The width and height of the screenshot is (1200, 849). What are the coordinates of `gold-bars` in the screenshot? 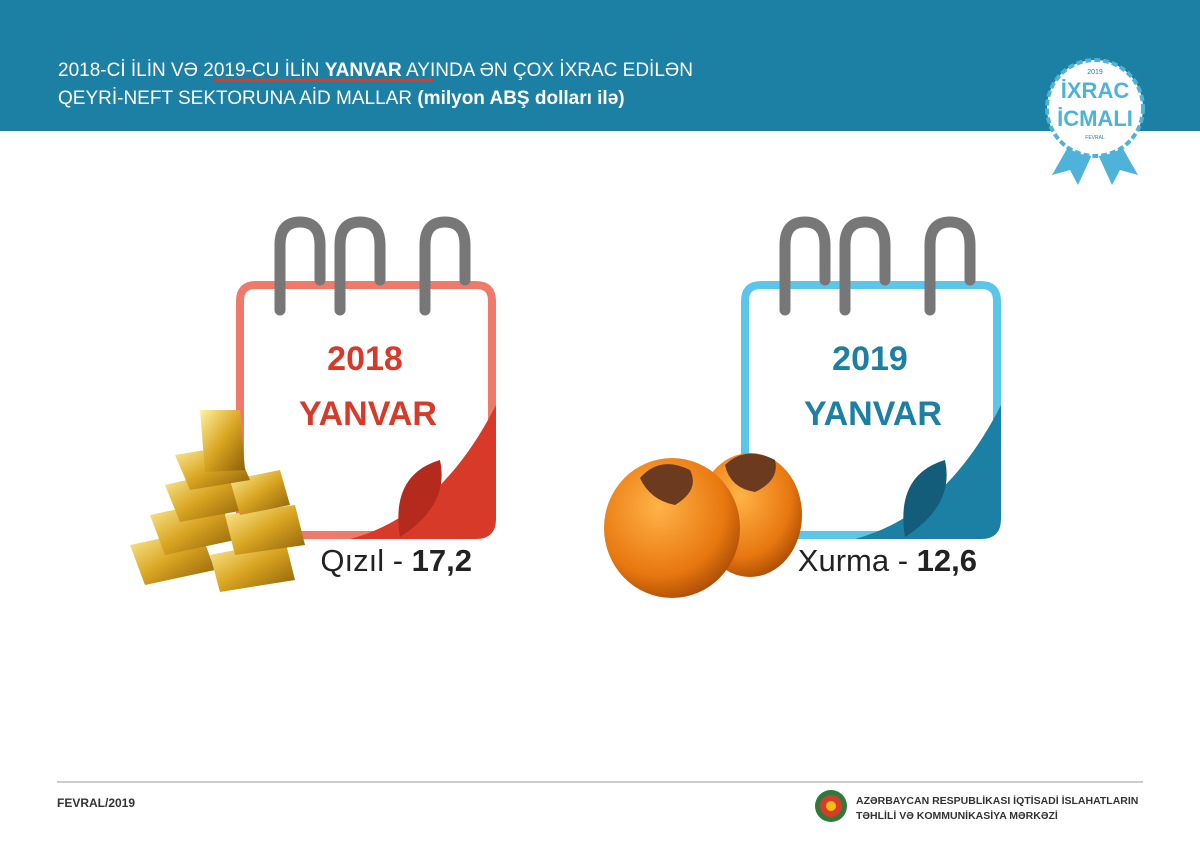 It's located at (217, 501).